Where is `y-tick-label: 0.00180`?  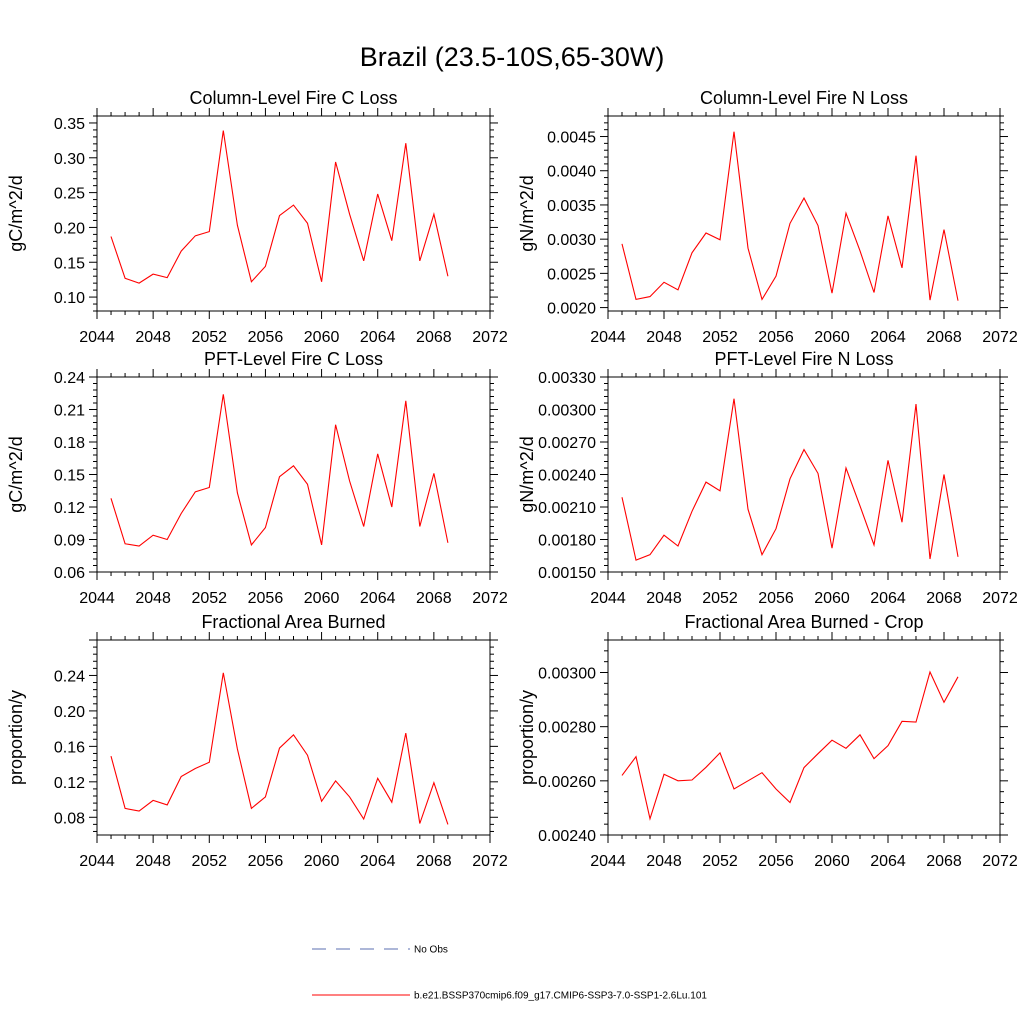 y-tick-label: 0.00180 is located at coordinates (567, 541).